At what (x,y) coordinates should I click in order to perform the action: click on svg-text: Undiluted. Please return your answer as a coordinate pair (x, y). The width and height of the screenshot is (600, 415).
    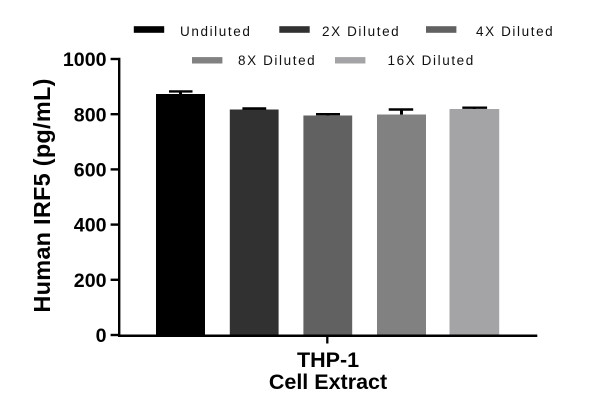
    Looking at the image, I should click on (215, 31).